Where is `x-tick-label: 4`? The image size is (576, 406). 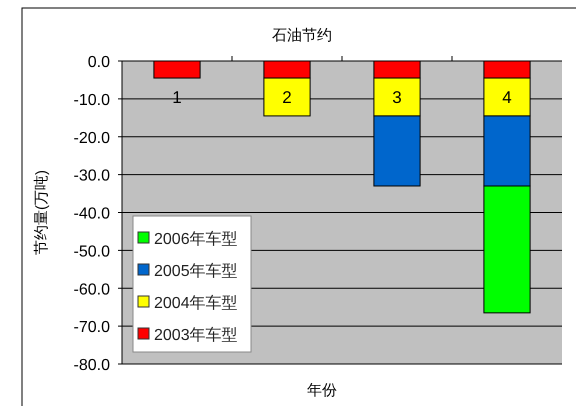
x-tick-label: 4 is located at coordinates (507, 97).